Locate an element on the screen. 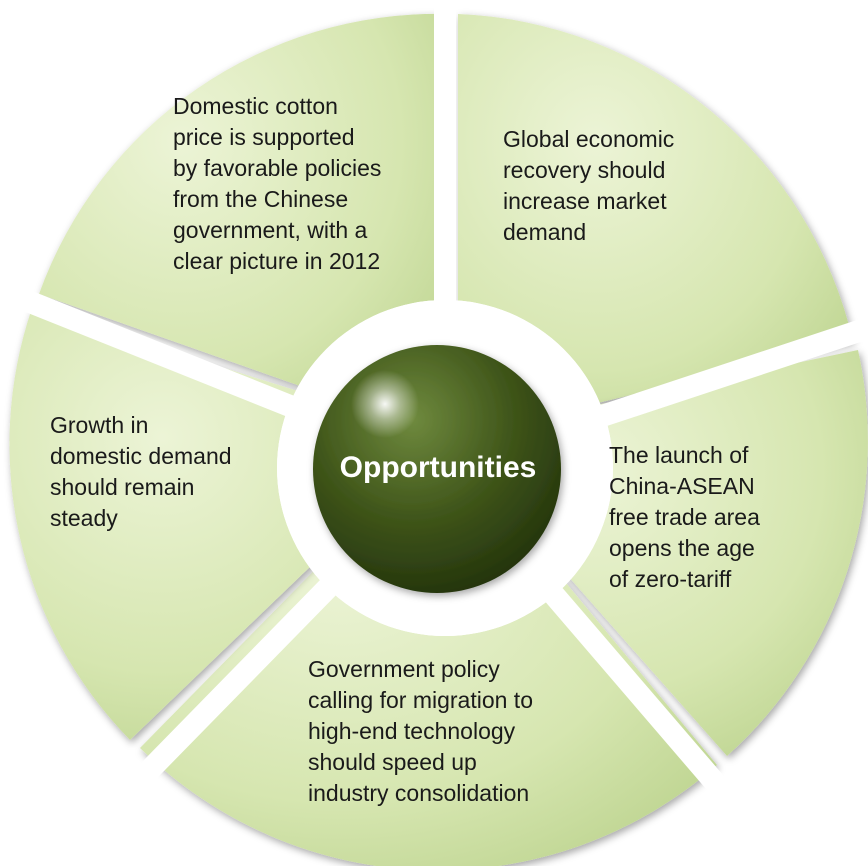 Image resolution: width=868 pixels, height=866 pixels. center-label: Opportunities is located at coordinates (438, 467).